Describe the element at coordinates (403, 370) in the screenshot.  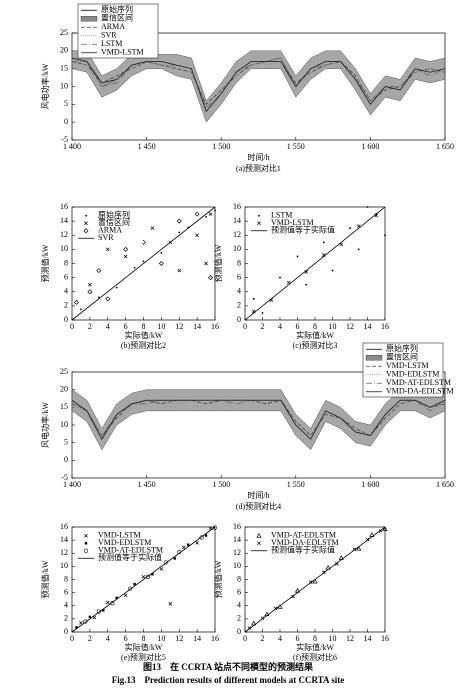
I see `legend-box` at that location.